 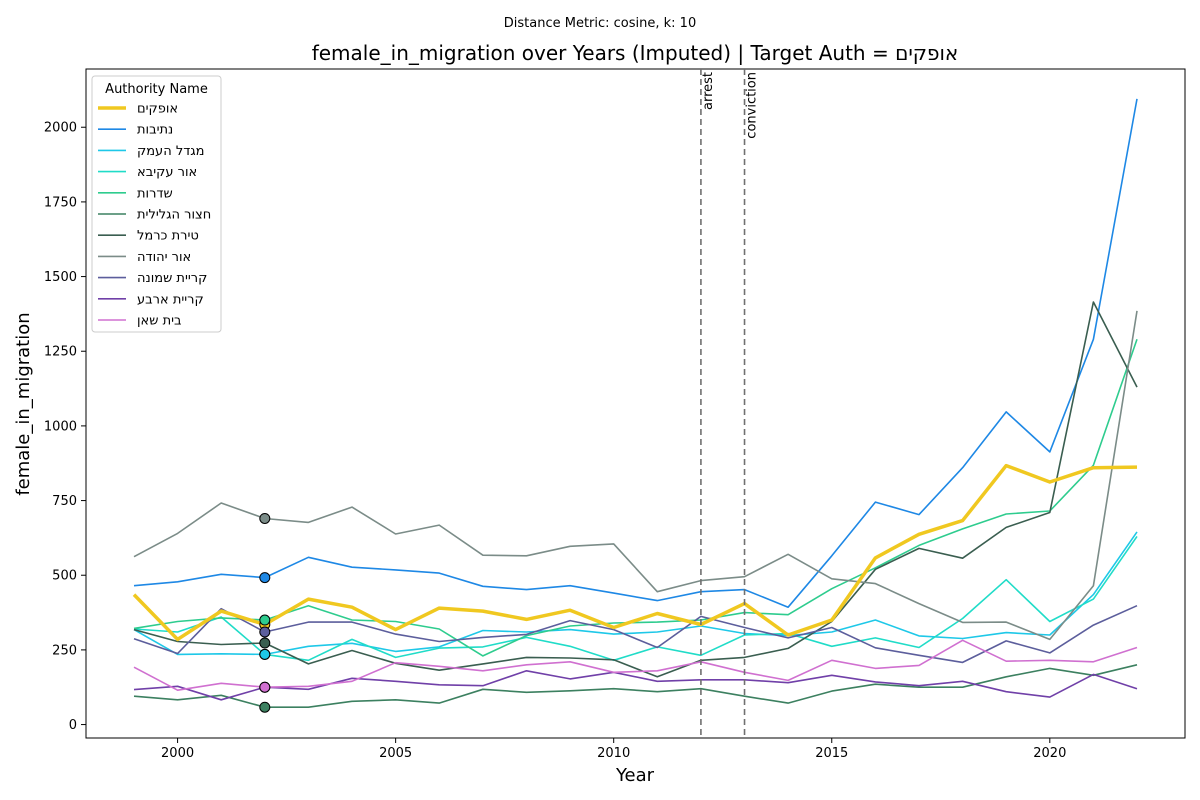 What do you see at coordinates (64, 576) in the screenshot?
I see `y-tick-label: 500` at bounding box center [64, 576].